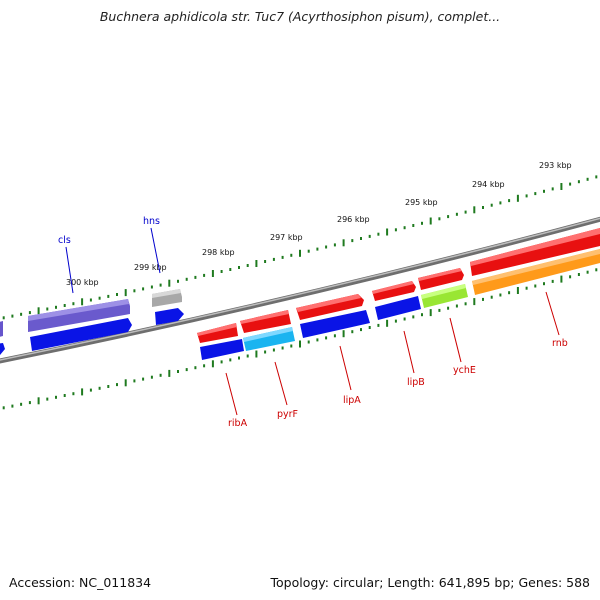 This screenshot has width=600, height=600. What do you see at coordinates (464, 370) in the screenshot?
I see `gene-label-ychE: ychE` at bounding box center [464, 370].